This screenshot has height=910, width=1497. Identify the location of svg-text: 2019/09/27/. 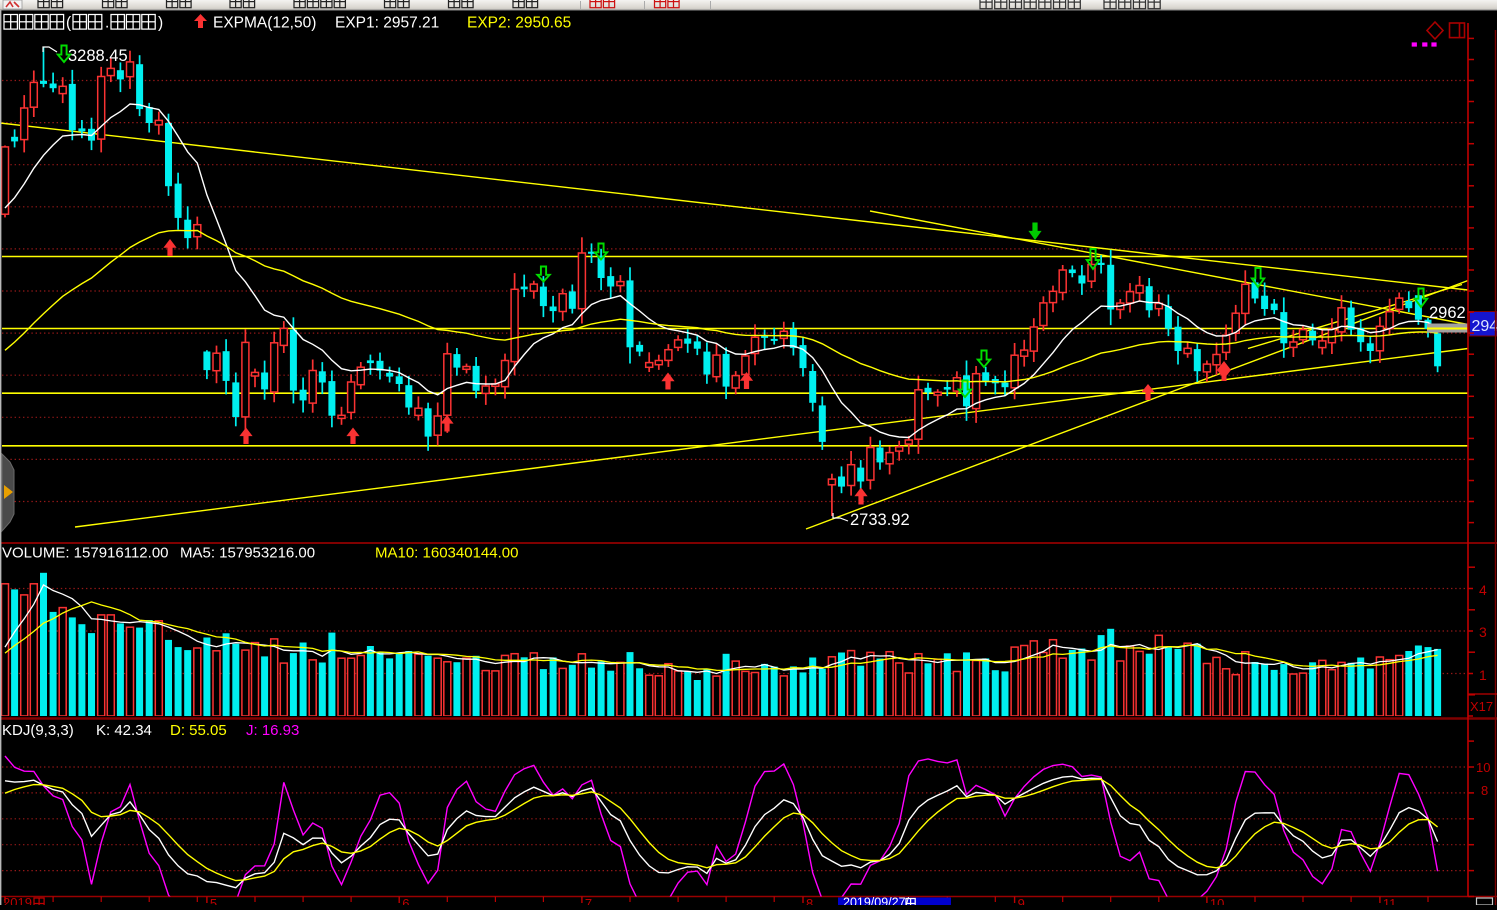
(876, 901).